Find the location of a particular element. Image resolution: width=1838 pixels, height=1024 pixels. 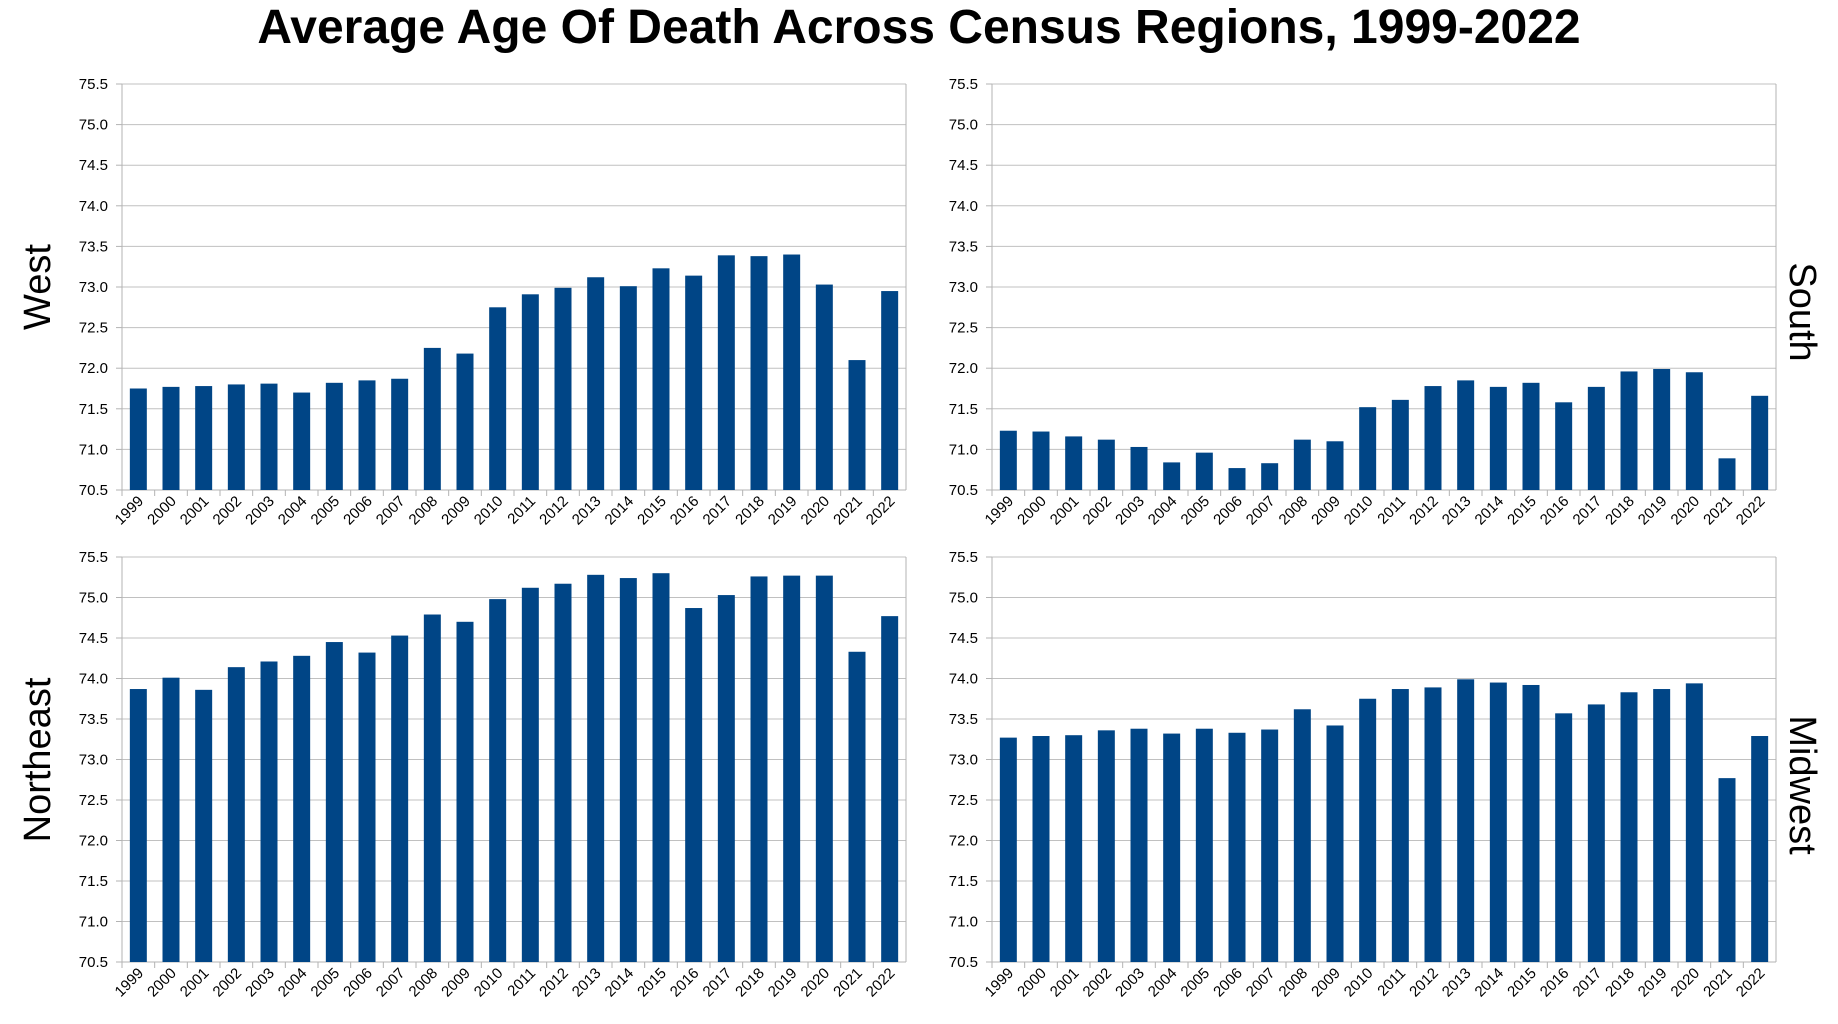

bar-midwest-2001 is located at coordinates (1074, 848).